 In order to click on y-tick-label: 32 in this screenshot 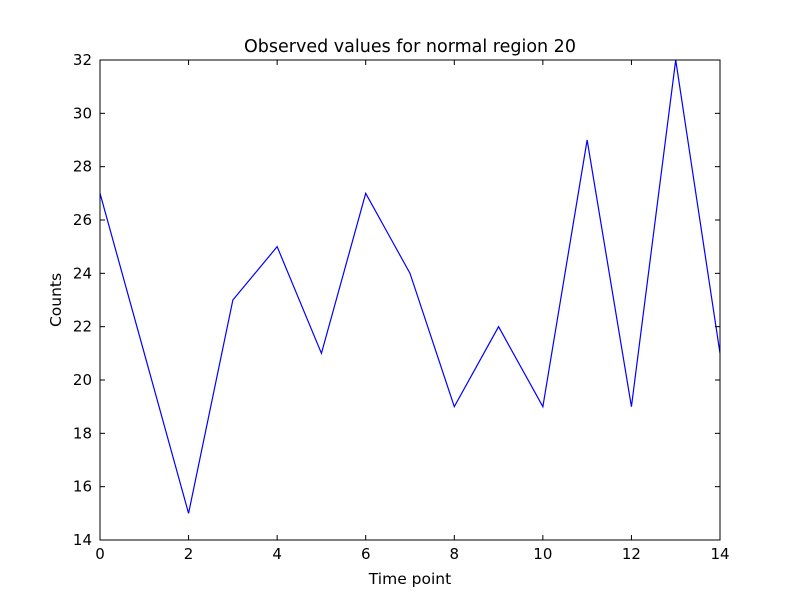, I will do `click(82, 60)`.